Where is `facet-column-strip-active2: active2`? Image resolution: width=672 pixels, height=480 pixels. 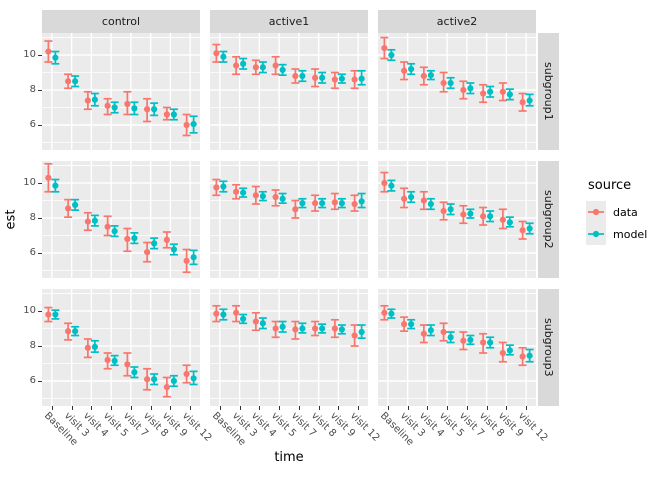
facet-column-strip-active2: active2 is located at coordinates (457, 21).